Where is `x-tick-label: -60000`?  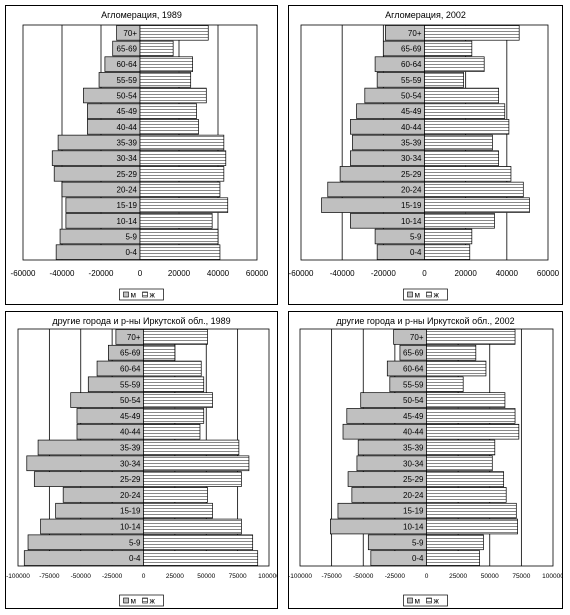
x-tick-label: -60000 is located at coordinates (301, 273).